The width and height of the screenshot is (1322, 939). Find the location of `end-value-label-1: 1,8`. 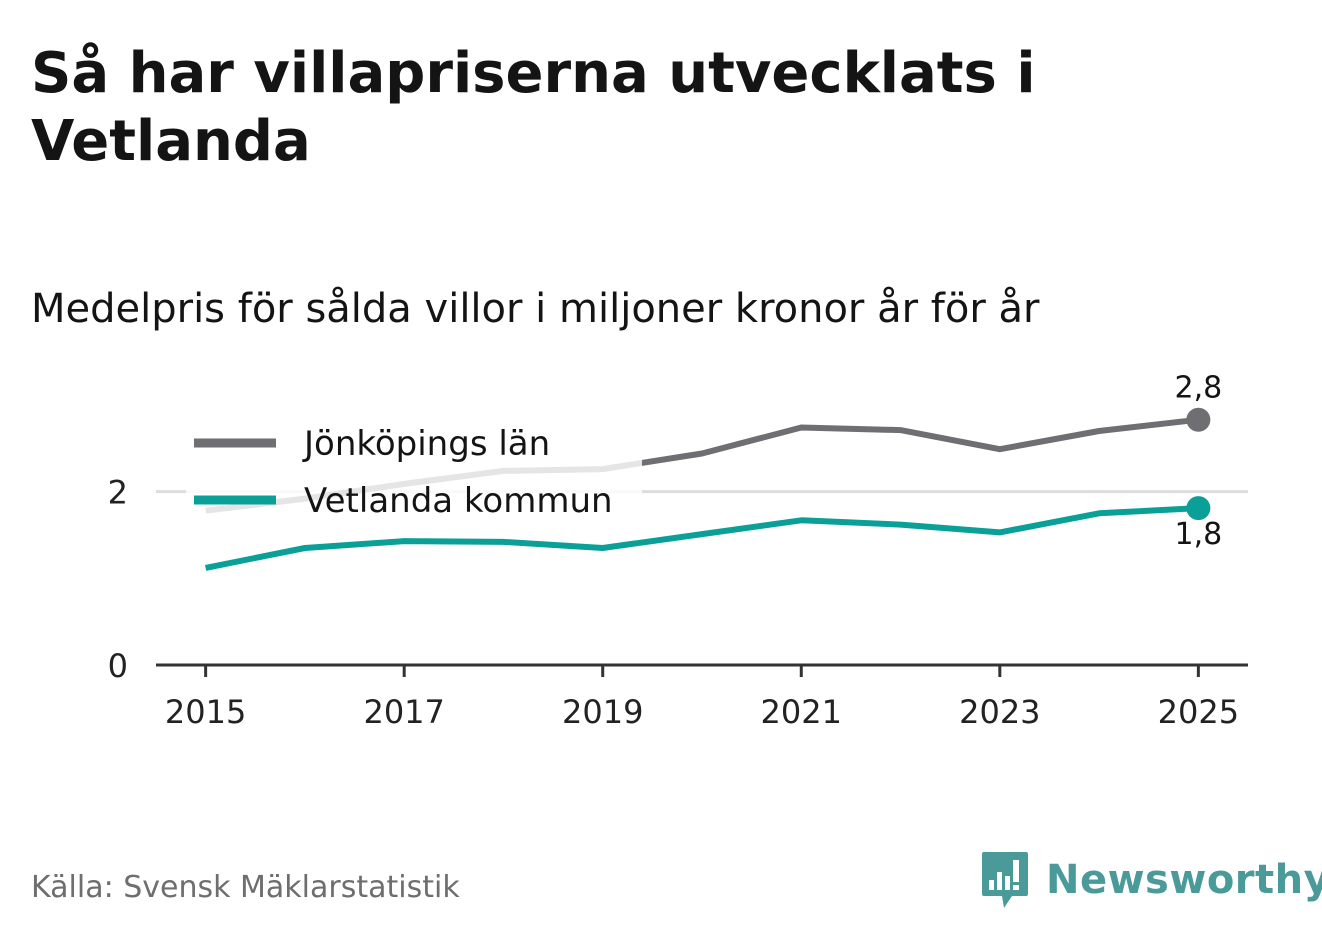

end-value-label-1: 1,8 is located at coordinates (1199, 534).